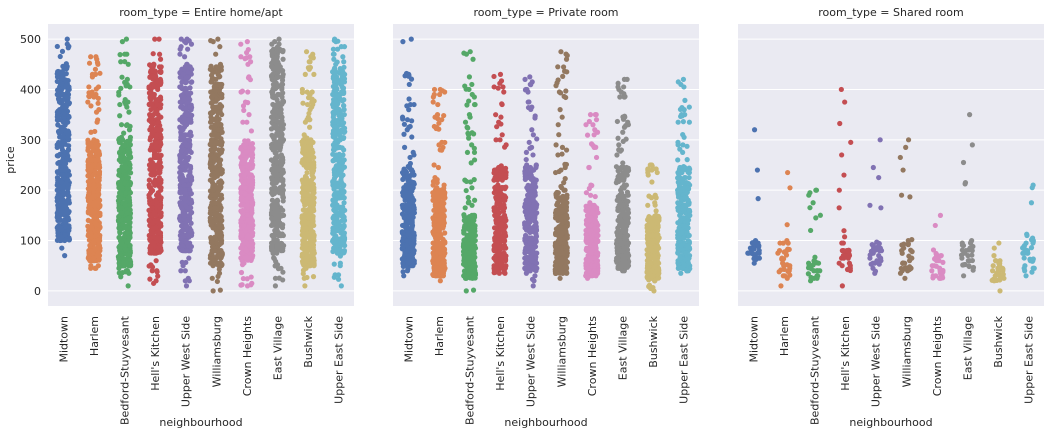  I want to click on x-tick-label: Hell's Kitchen, so click(155, 353).